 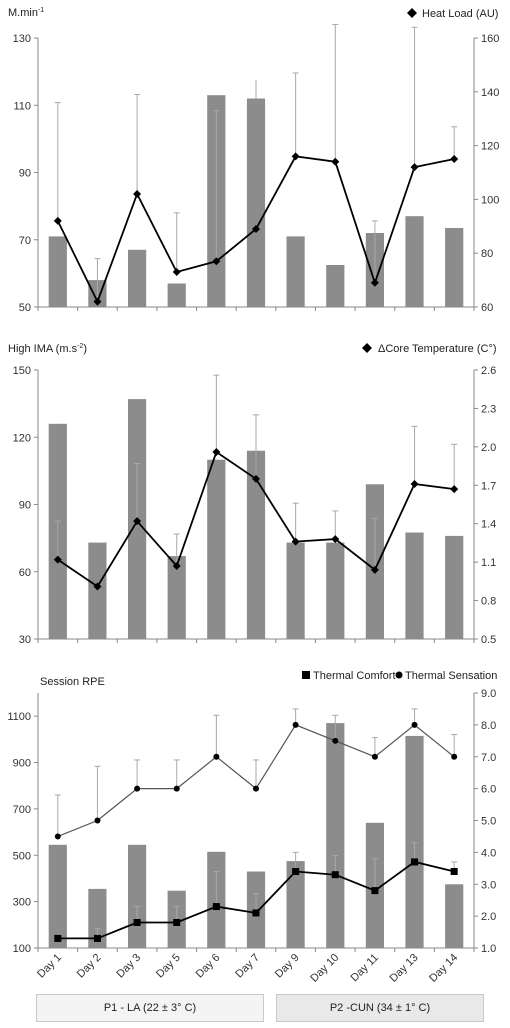 I want to click on period-label-p2: P2 -CUN (34 ± 1° C), so click(x=380, y=1008).